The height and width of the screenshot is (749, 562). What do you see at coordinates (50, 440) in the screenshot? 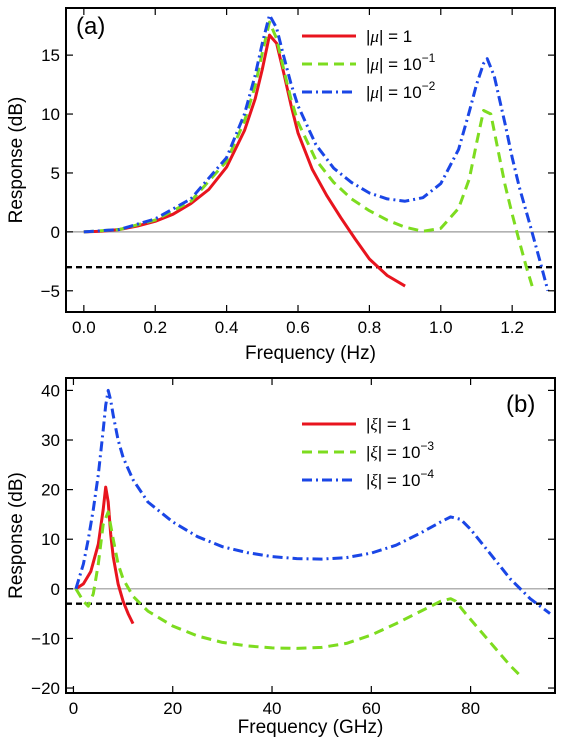
I see `y-tick-label: 30` at bounding box center [50, 440].